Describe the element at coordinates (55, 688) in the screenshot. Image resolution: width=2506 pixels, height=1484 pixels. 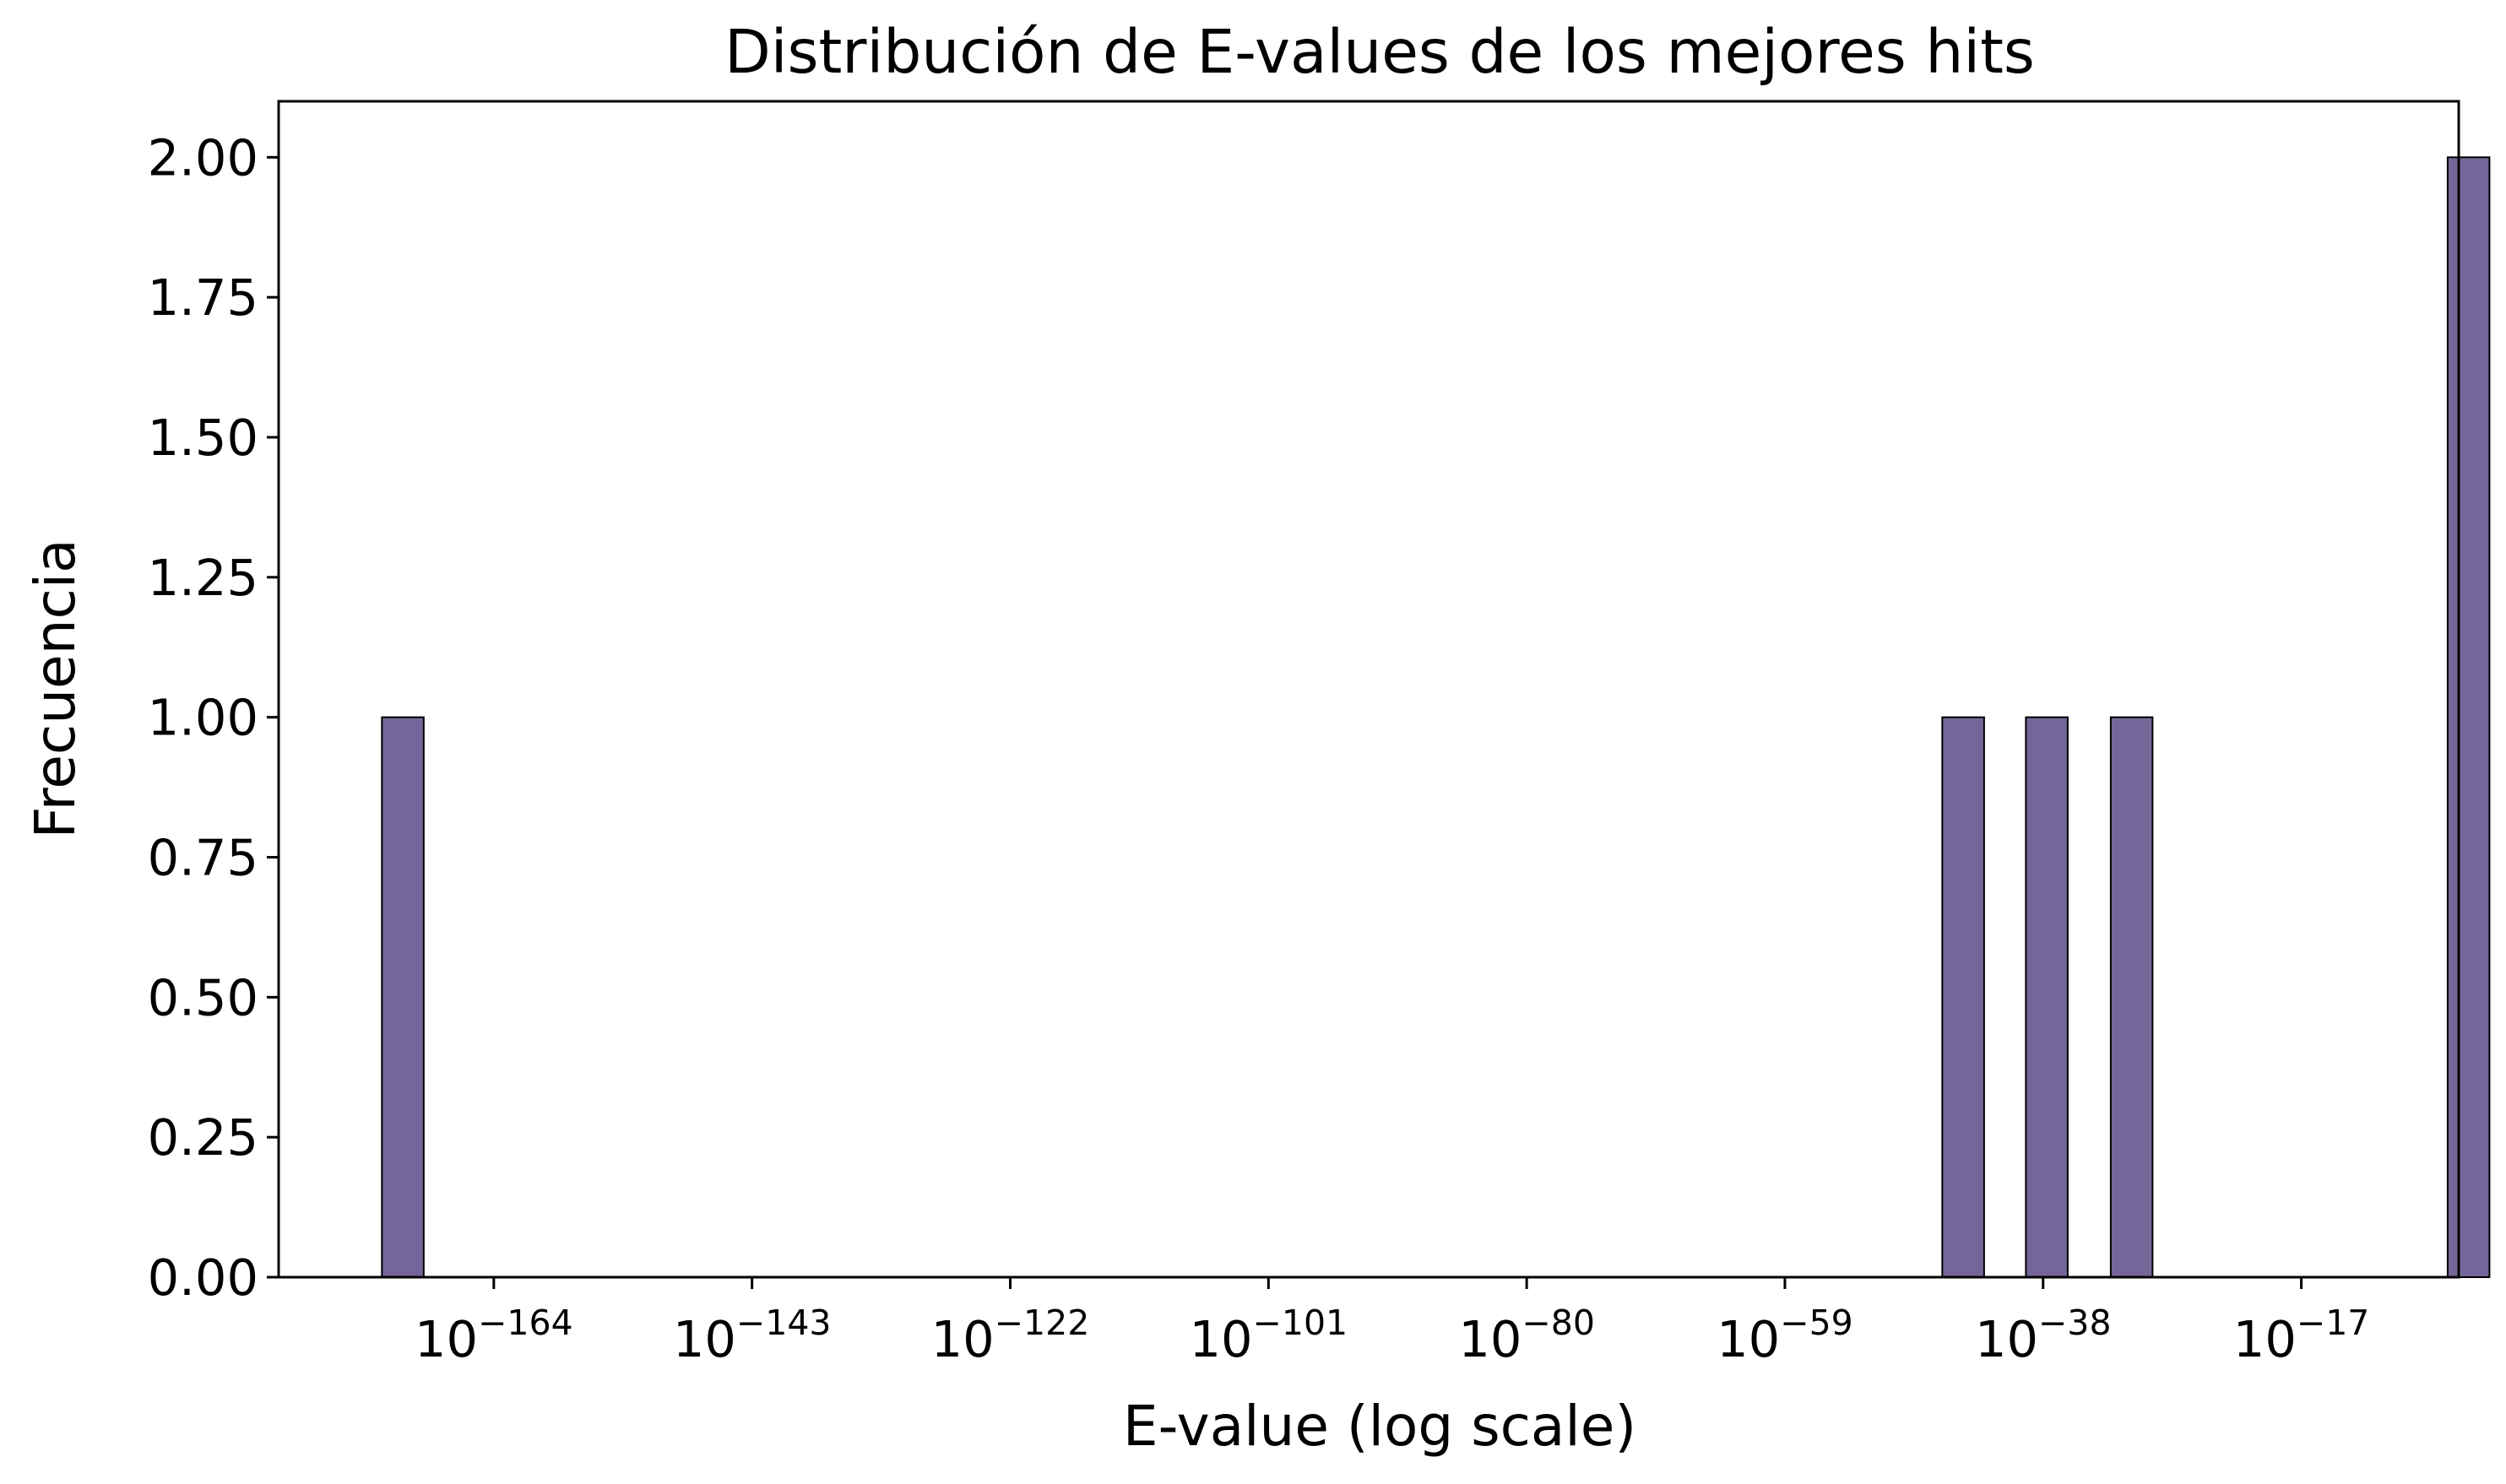
I see `y-axis-label: Frecuencia` at that location.